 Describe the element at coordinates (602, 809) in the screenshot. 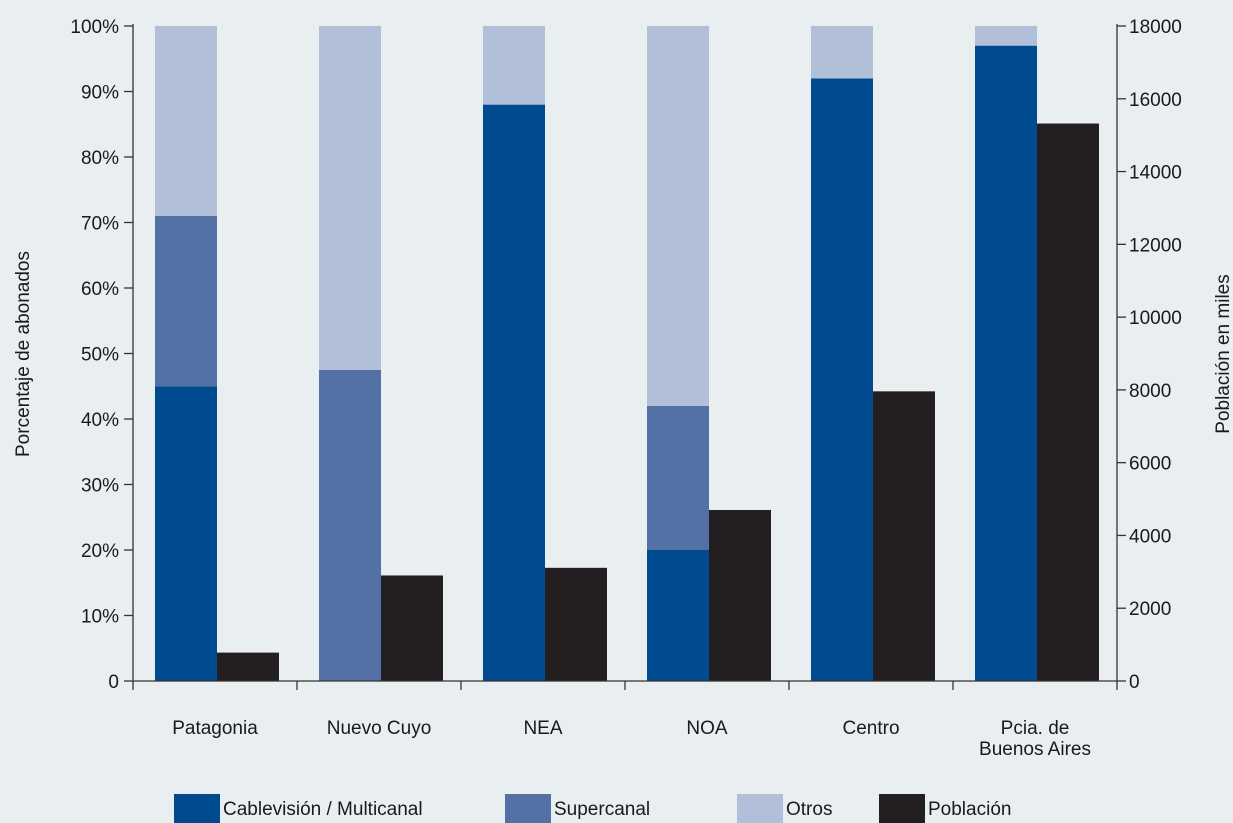

I see `legend-label: Supercanal` at that location.